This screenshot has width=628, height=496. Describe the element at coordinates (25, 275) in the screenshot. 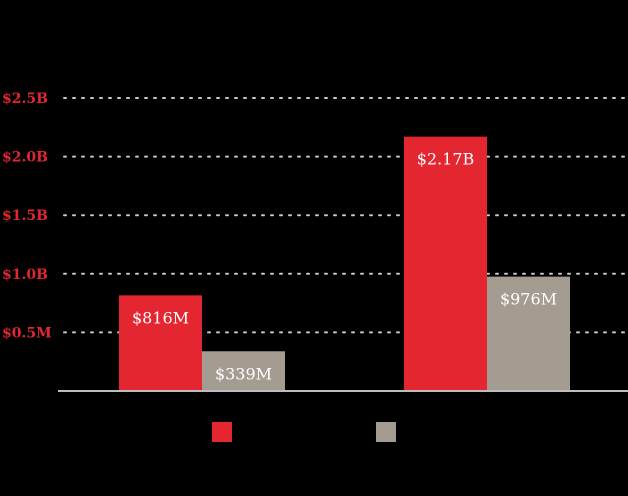

I see `y-tick-label: $1.0B` at that location.